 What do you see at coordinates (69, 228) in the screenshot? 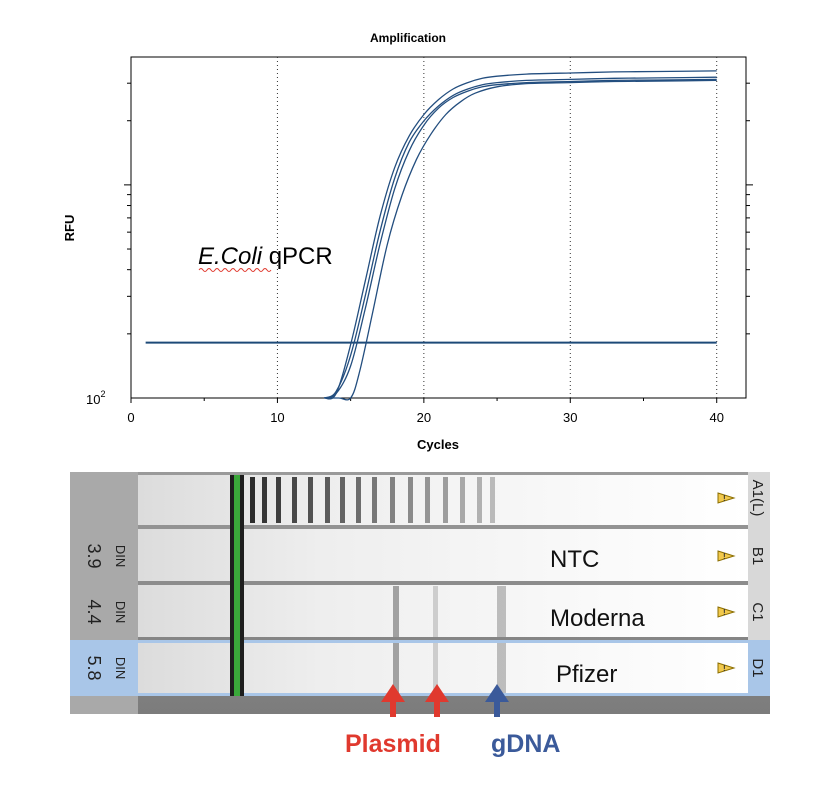
I see `y-axis-label: RFU` at bounding box center [69, 228].